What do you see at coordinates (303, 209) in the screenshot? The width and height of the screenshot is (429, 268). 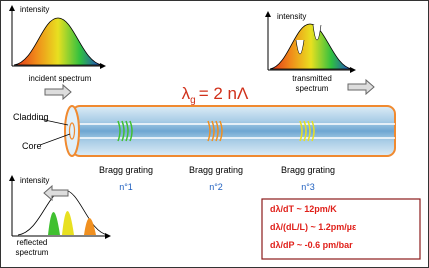 I see `sensitivity: dλ/dT ~ 12pm/K` at bounding box center [303, 209].